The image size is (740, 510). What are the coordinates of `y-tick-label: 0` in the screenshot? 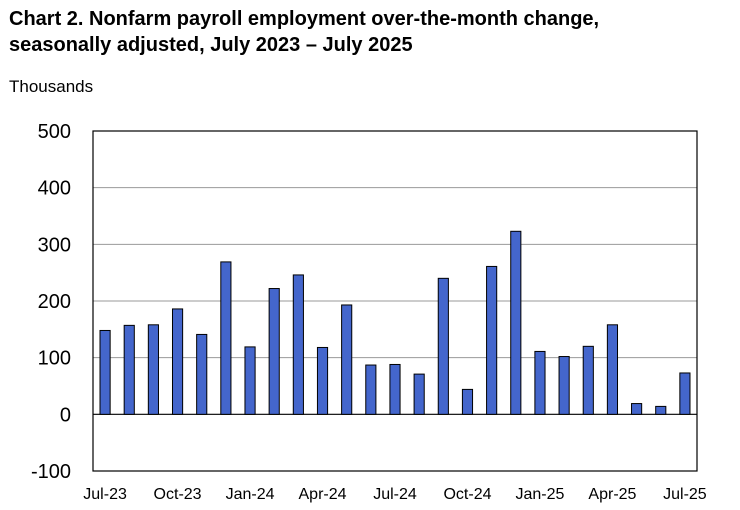 It's located at (65, 415).